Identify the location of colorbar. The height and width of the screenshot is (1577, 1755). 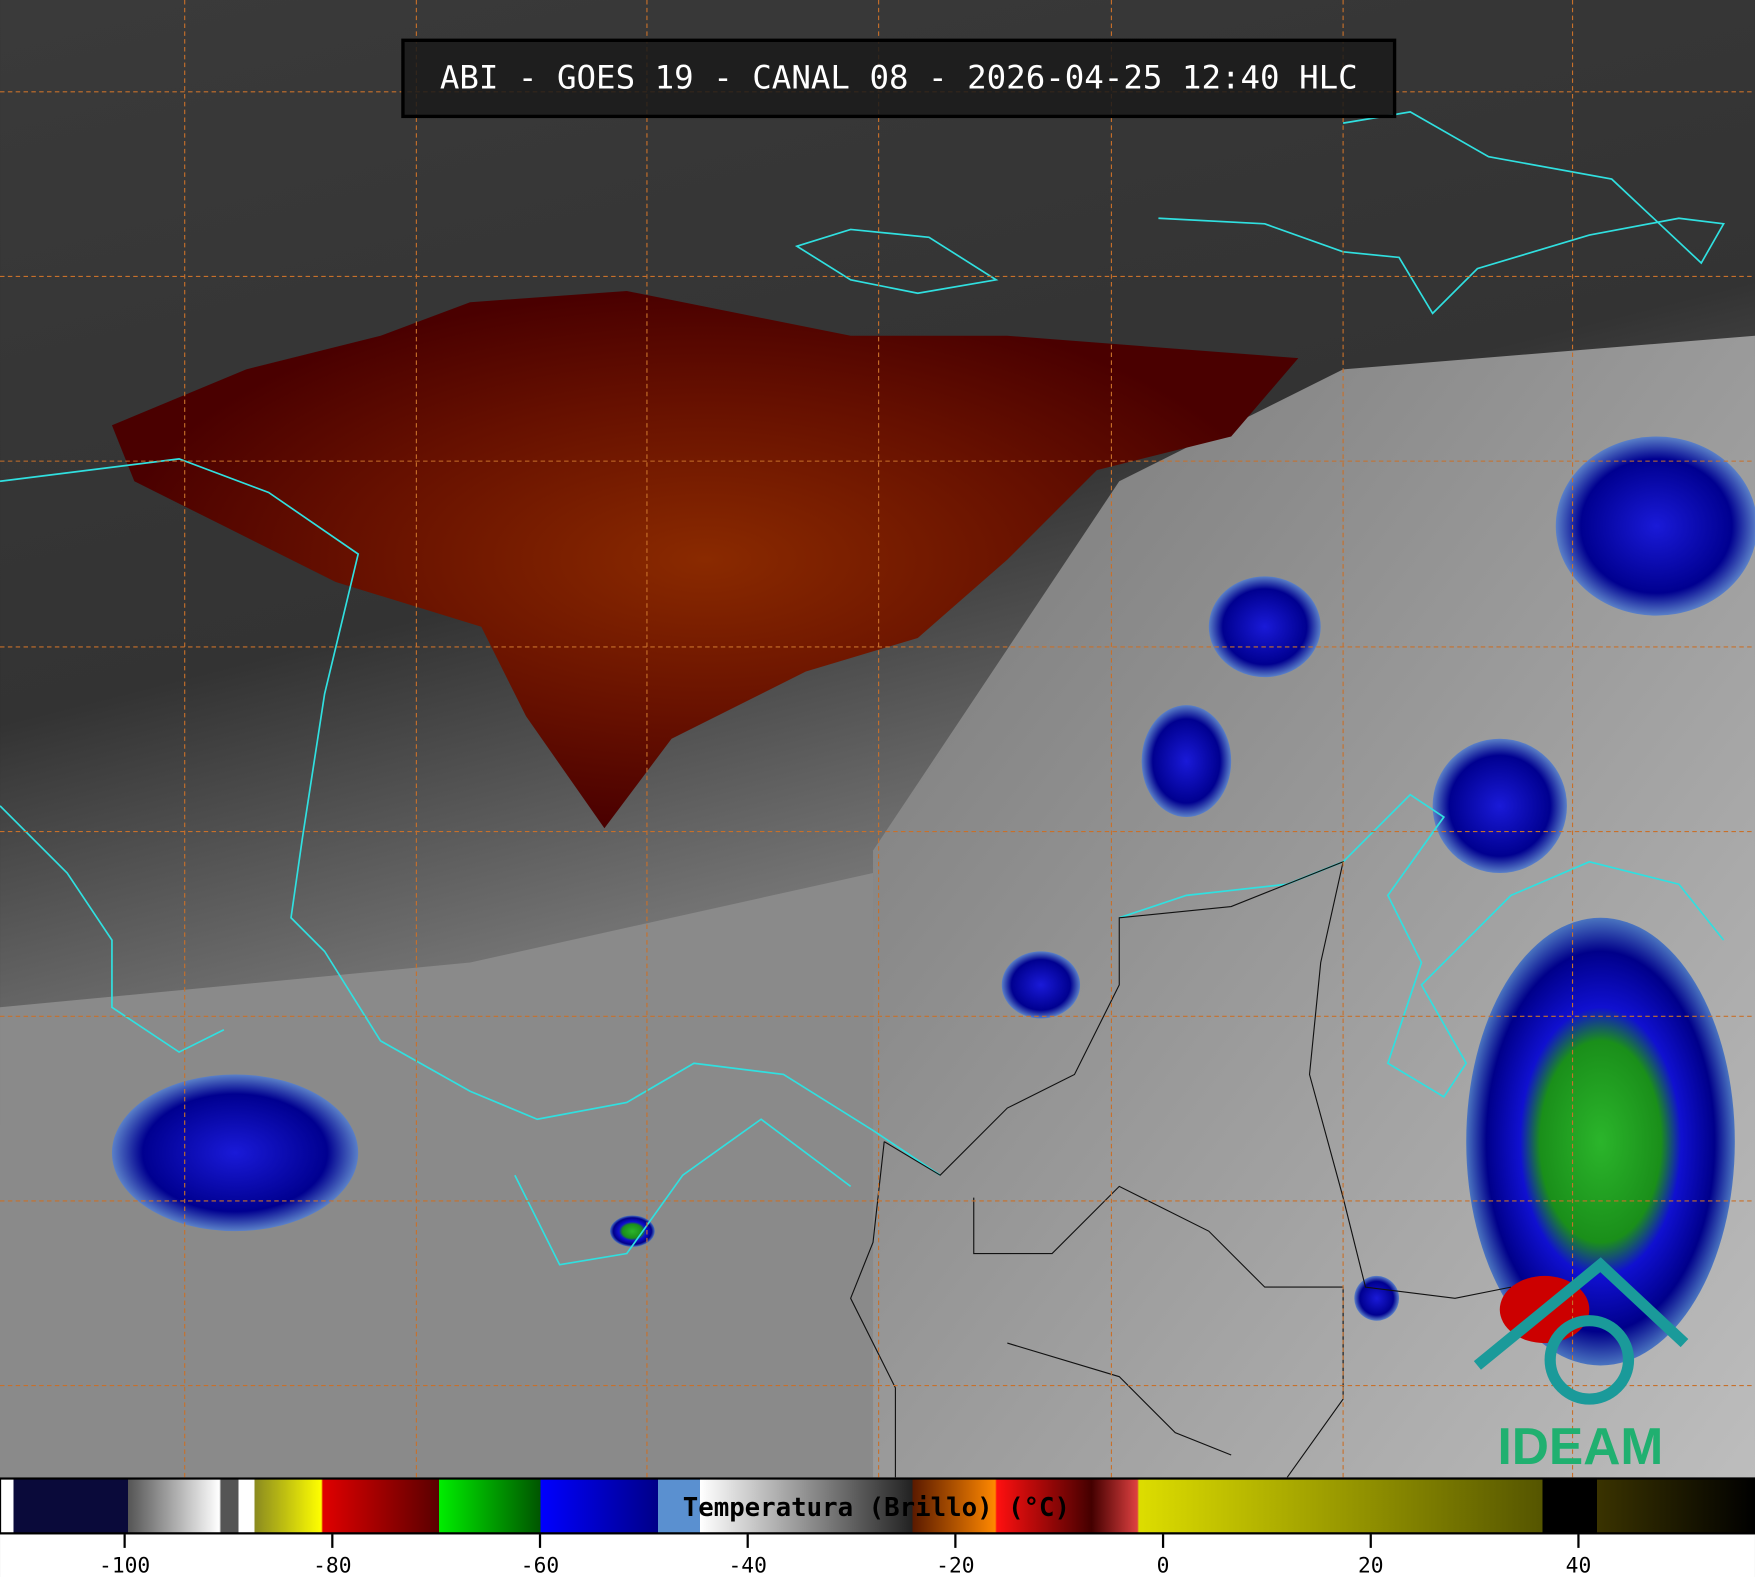
(877, 1506).